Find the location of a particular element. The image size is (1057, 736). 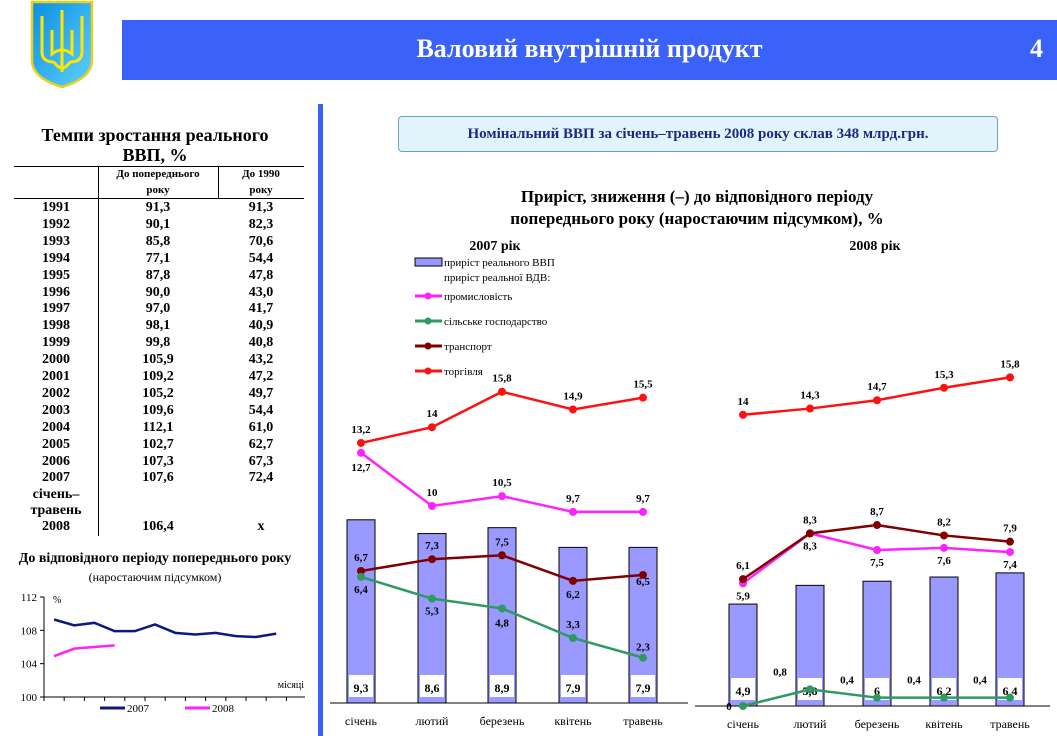

table-row-1990: 47,8 is located at coordinates (261, 275).